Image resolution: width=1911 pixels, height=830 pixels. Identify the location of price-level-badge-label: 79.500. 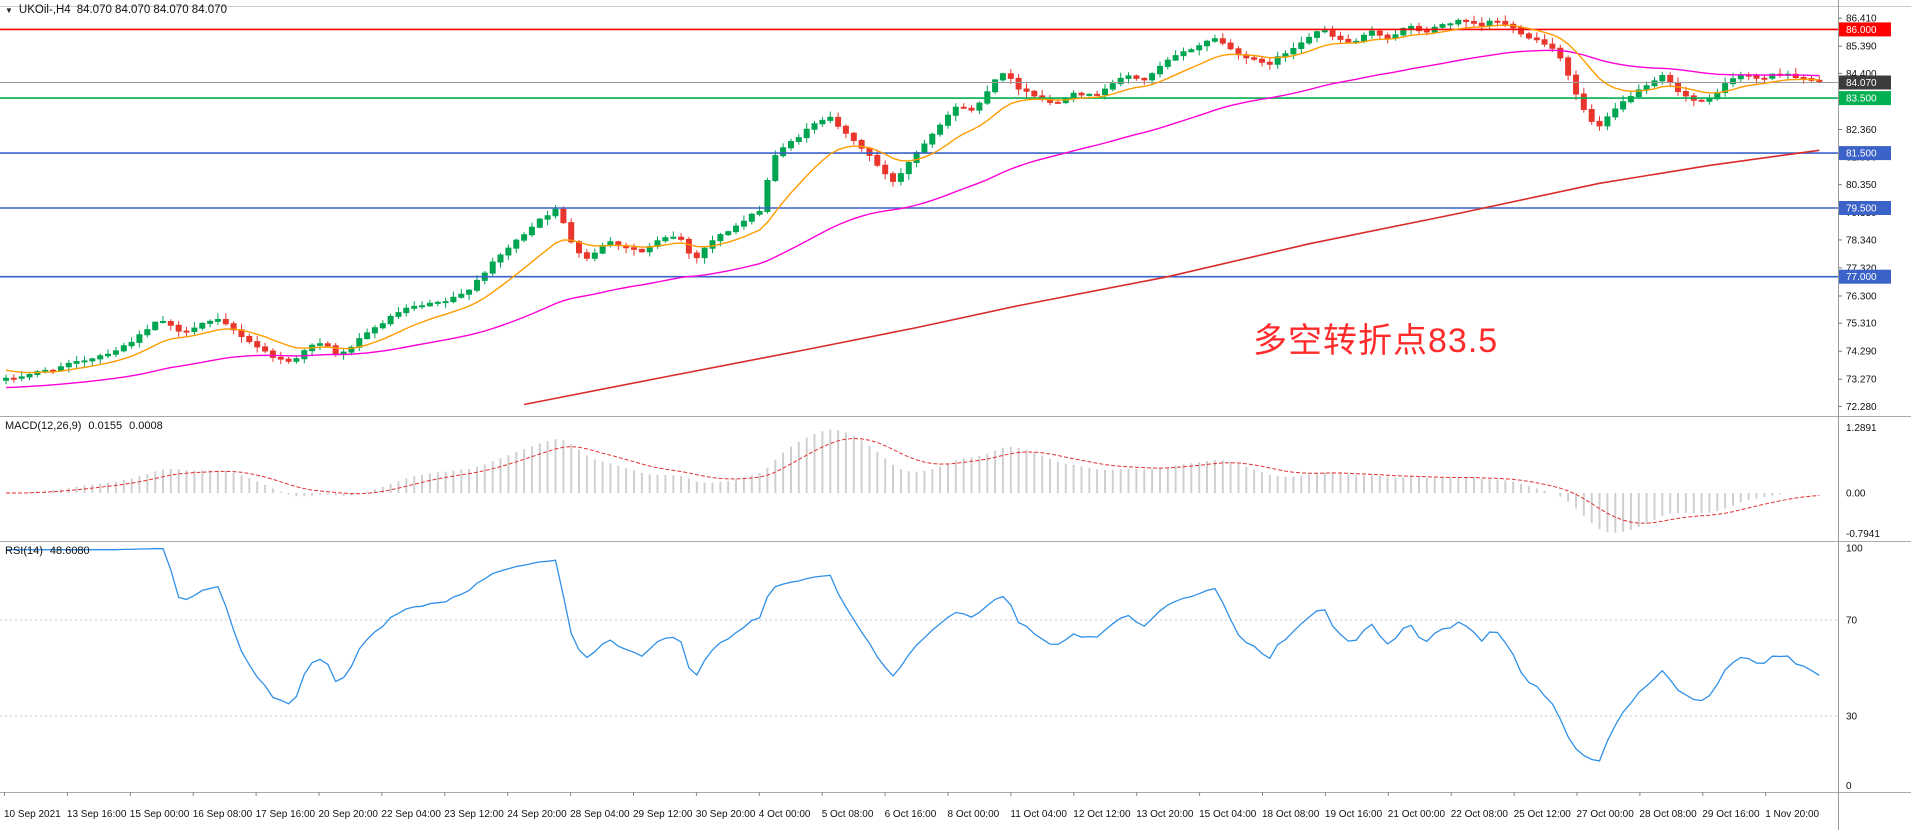
(1861, 209).